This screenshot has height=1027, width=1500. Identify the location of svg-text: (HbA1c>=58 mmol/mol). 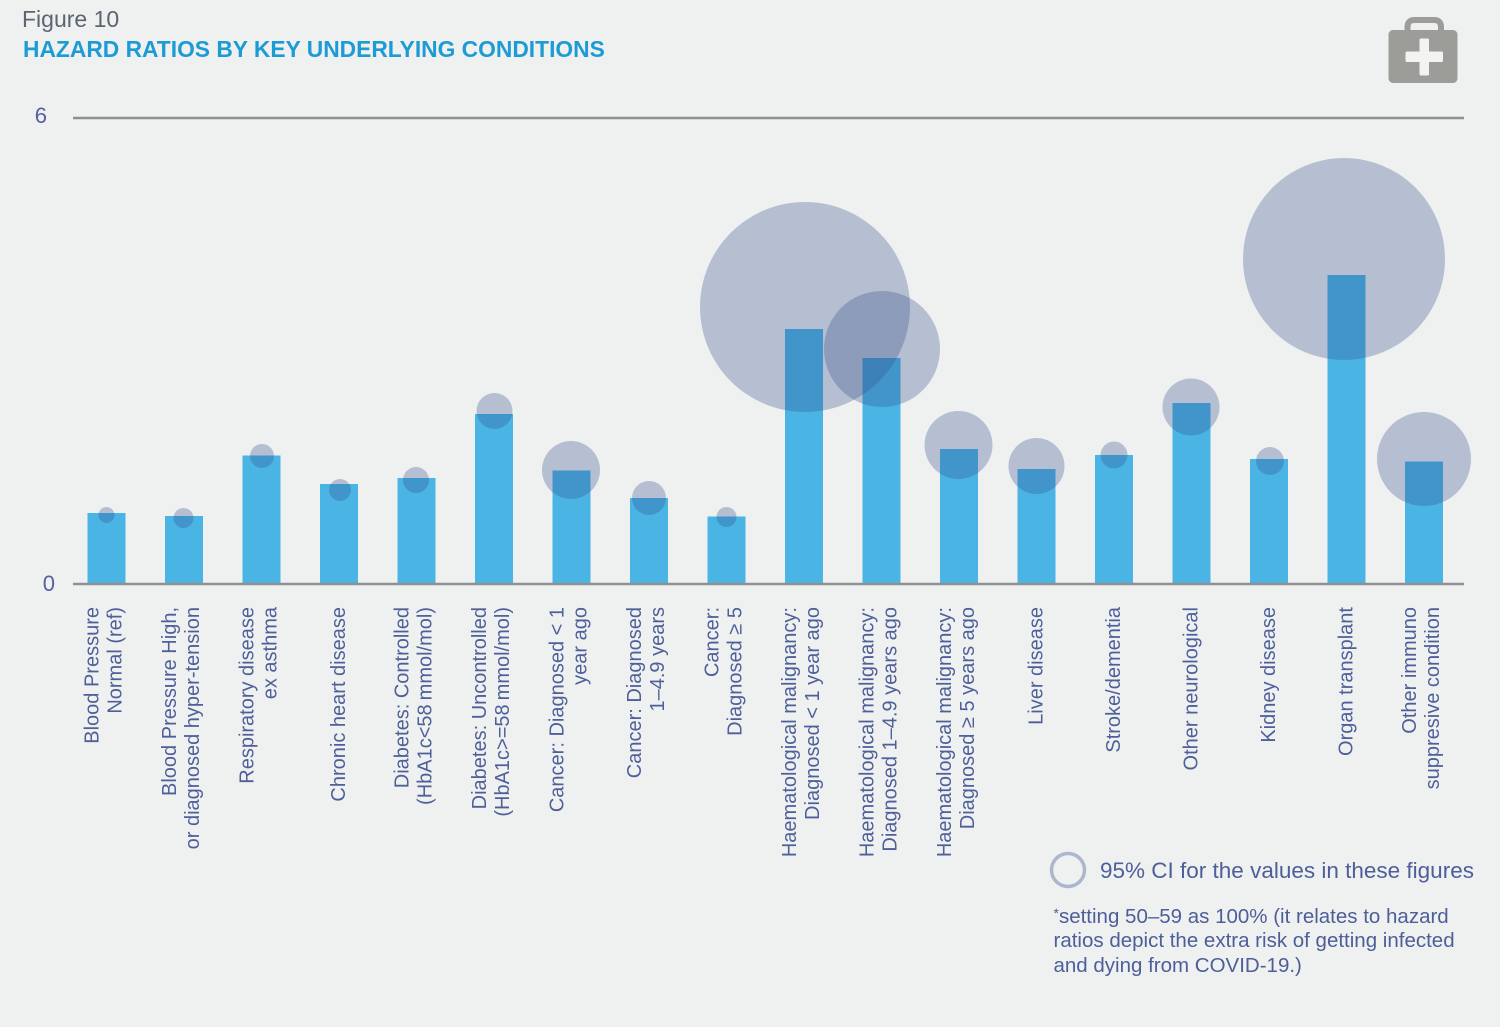
(503, 712).